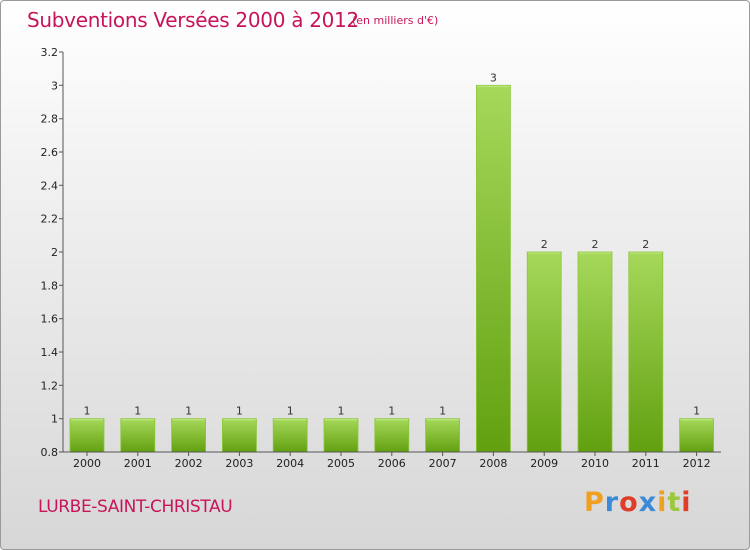  I want to click on x-tick-2012: 2012, so click(697, 463).